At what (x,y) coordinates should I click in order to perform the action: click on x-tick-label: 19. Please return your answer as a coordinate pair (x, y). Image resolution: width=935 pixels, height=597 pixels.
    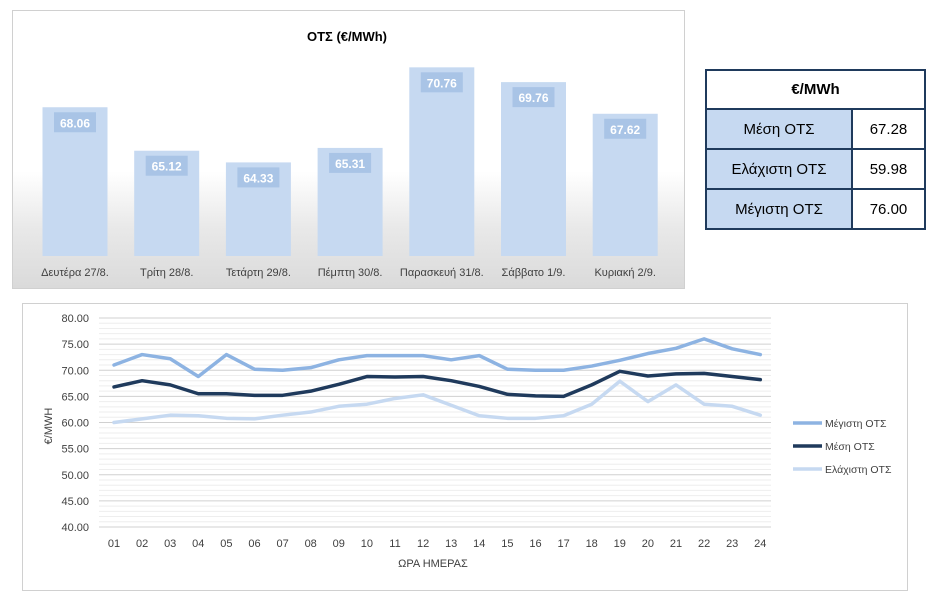
    Looking at the image, I should click on (620, 544).